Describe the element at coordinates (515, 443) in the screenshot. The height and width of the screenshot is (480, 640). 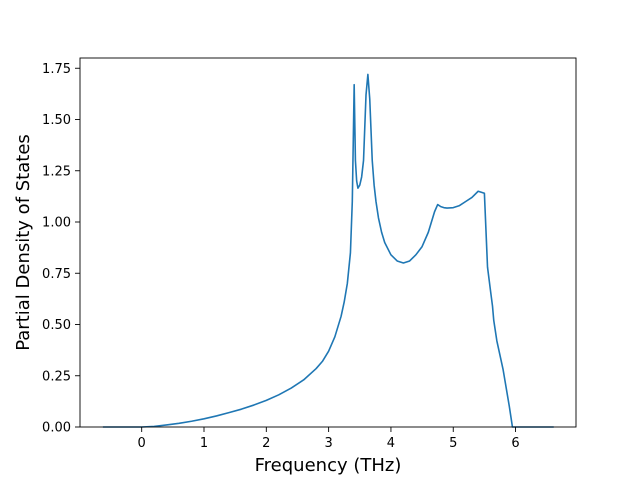
I see `x-tick-label: 6` at that location.